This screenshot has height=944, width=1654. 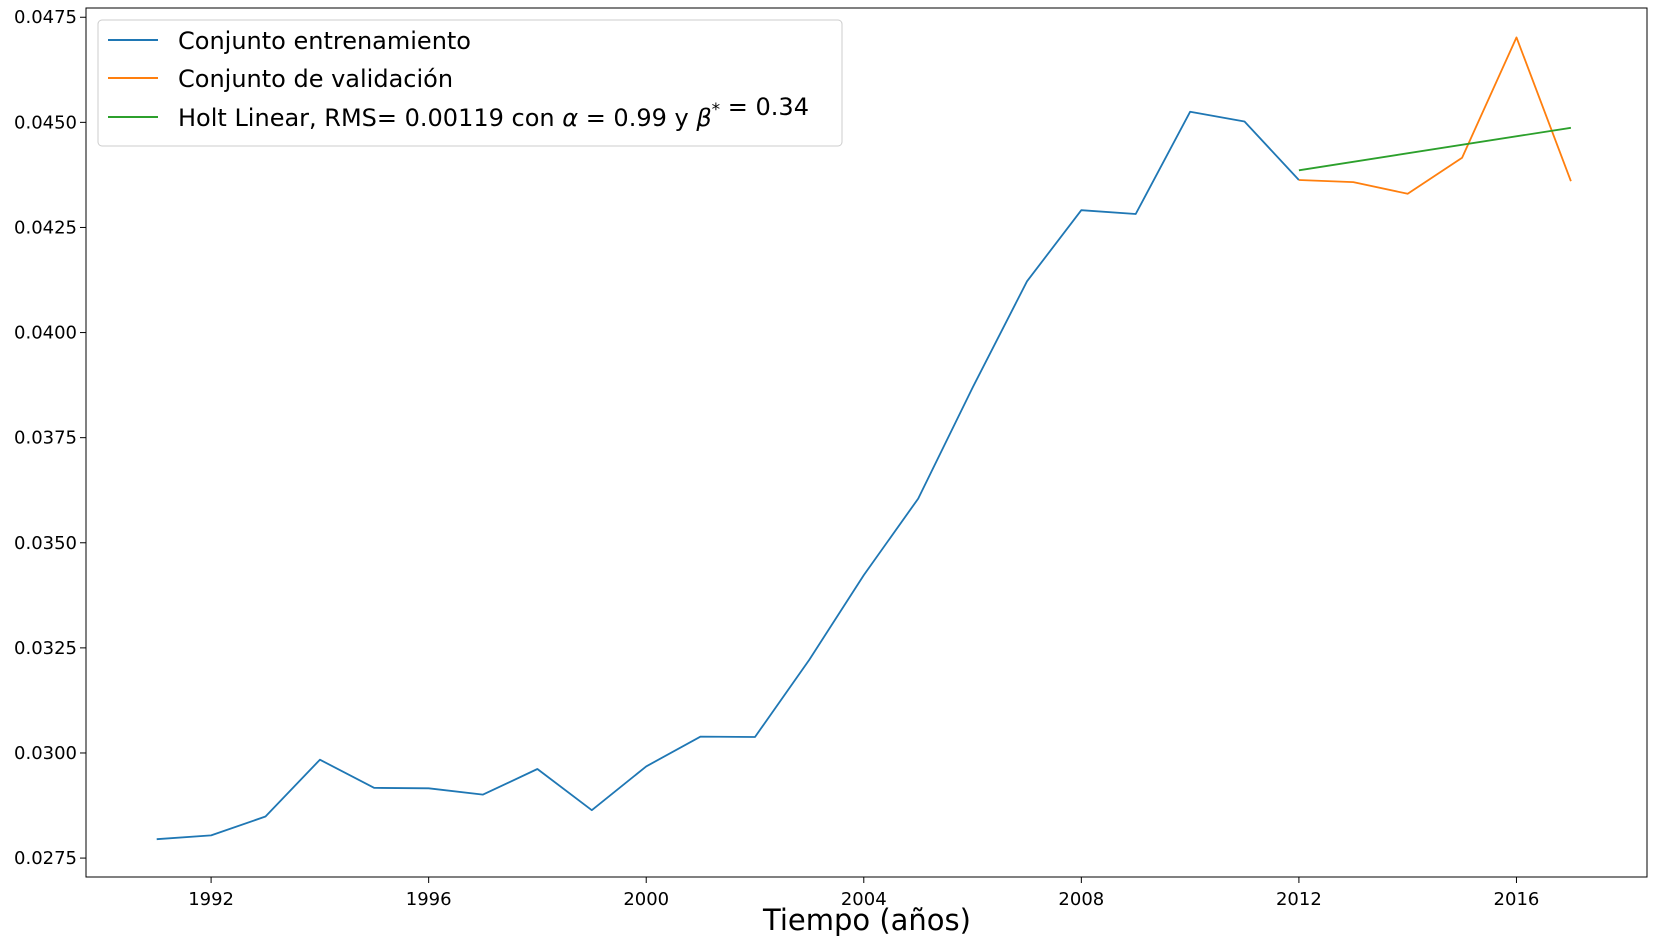 I want to click on x-tick-label: 1996, so click(x=429, y=899).